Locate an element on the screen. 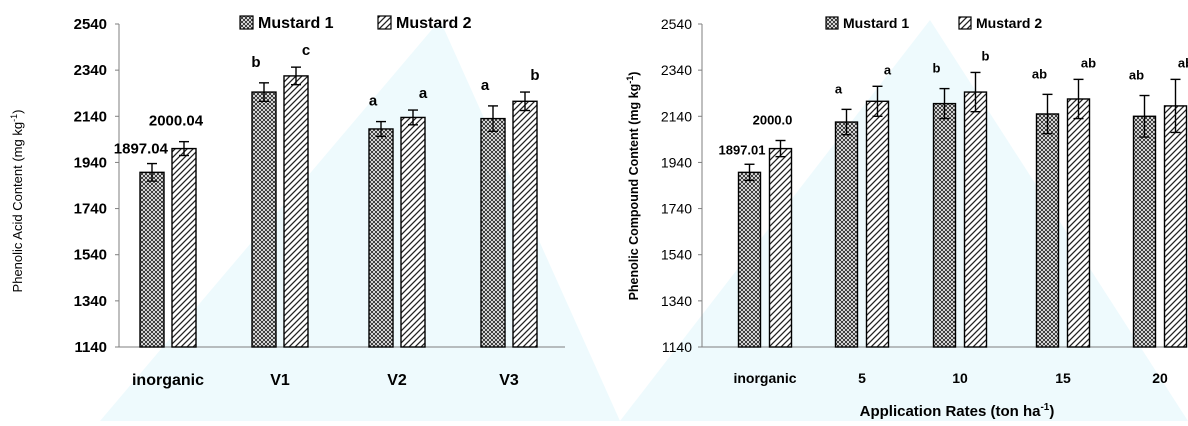  data-label: c is located at coordinates (306, 50).